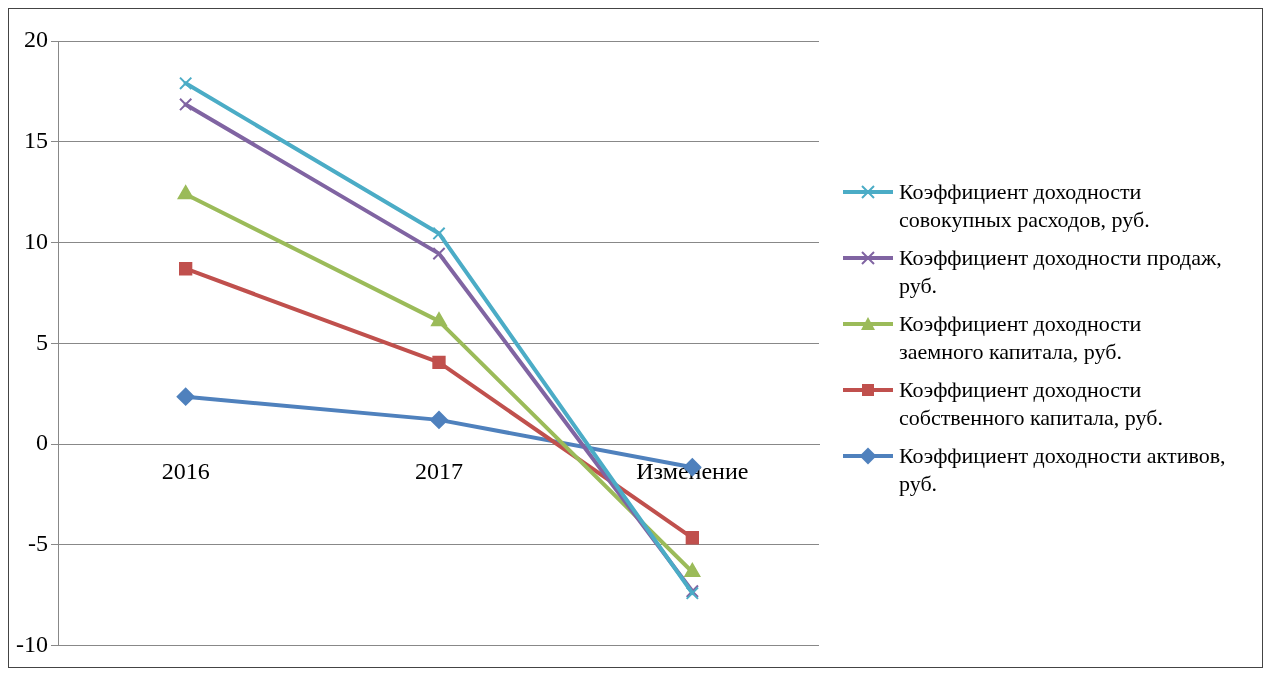  What do you see at coordinates (185, 470) in the screenshot?
I see `x-tick-label: 2016` at bounding box center [185, 470].